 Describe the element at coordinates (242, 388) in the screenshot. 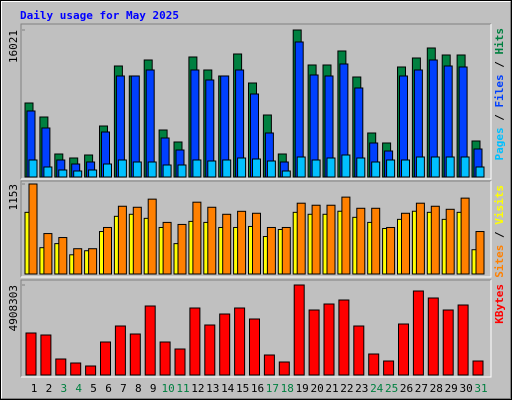

I see `x-tick-label: 15` at that location.